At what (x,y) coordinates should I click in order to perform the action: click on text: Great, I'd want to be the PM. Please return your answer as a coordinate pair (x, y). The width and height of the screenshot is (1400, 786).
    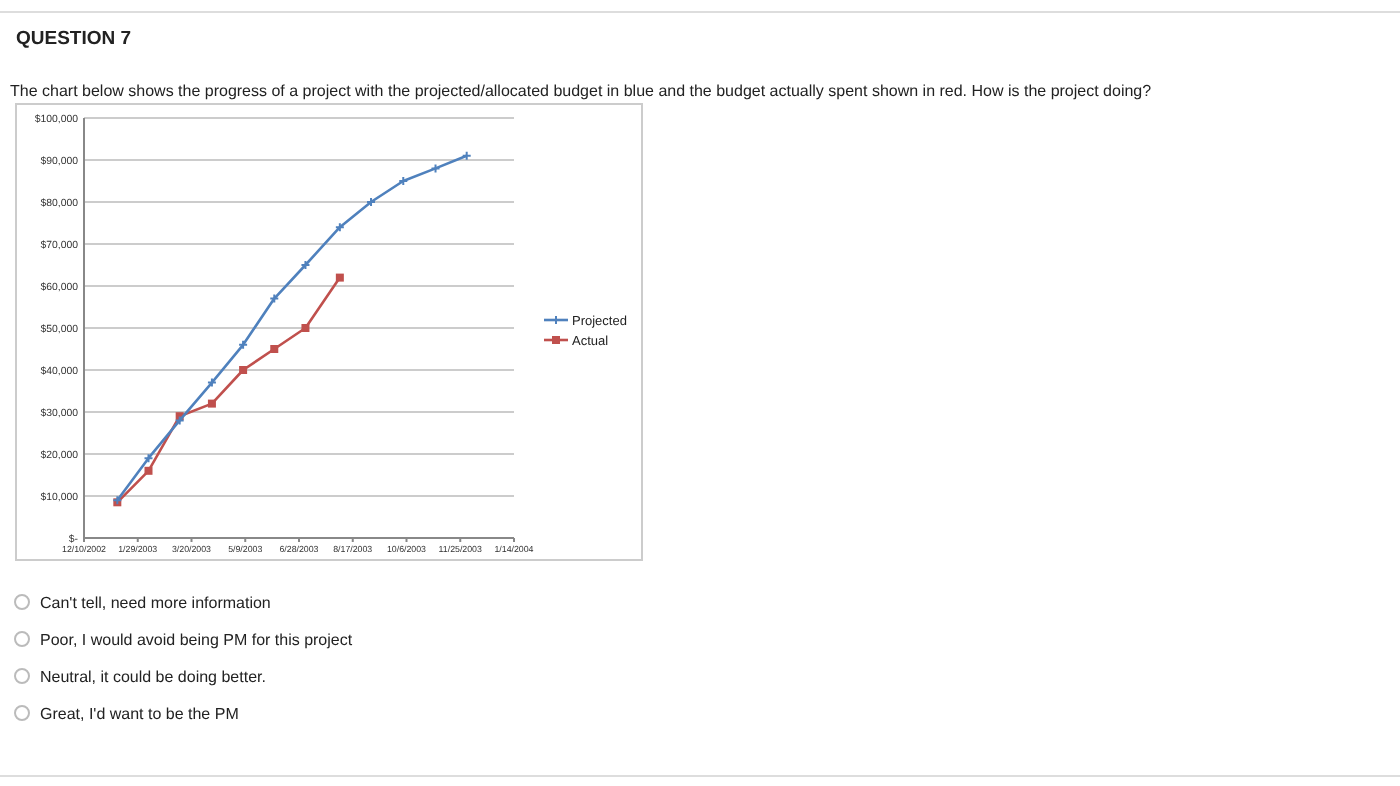
    Looking at the image, I should click on (140, 714).